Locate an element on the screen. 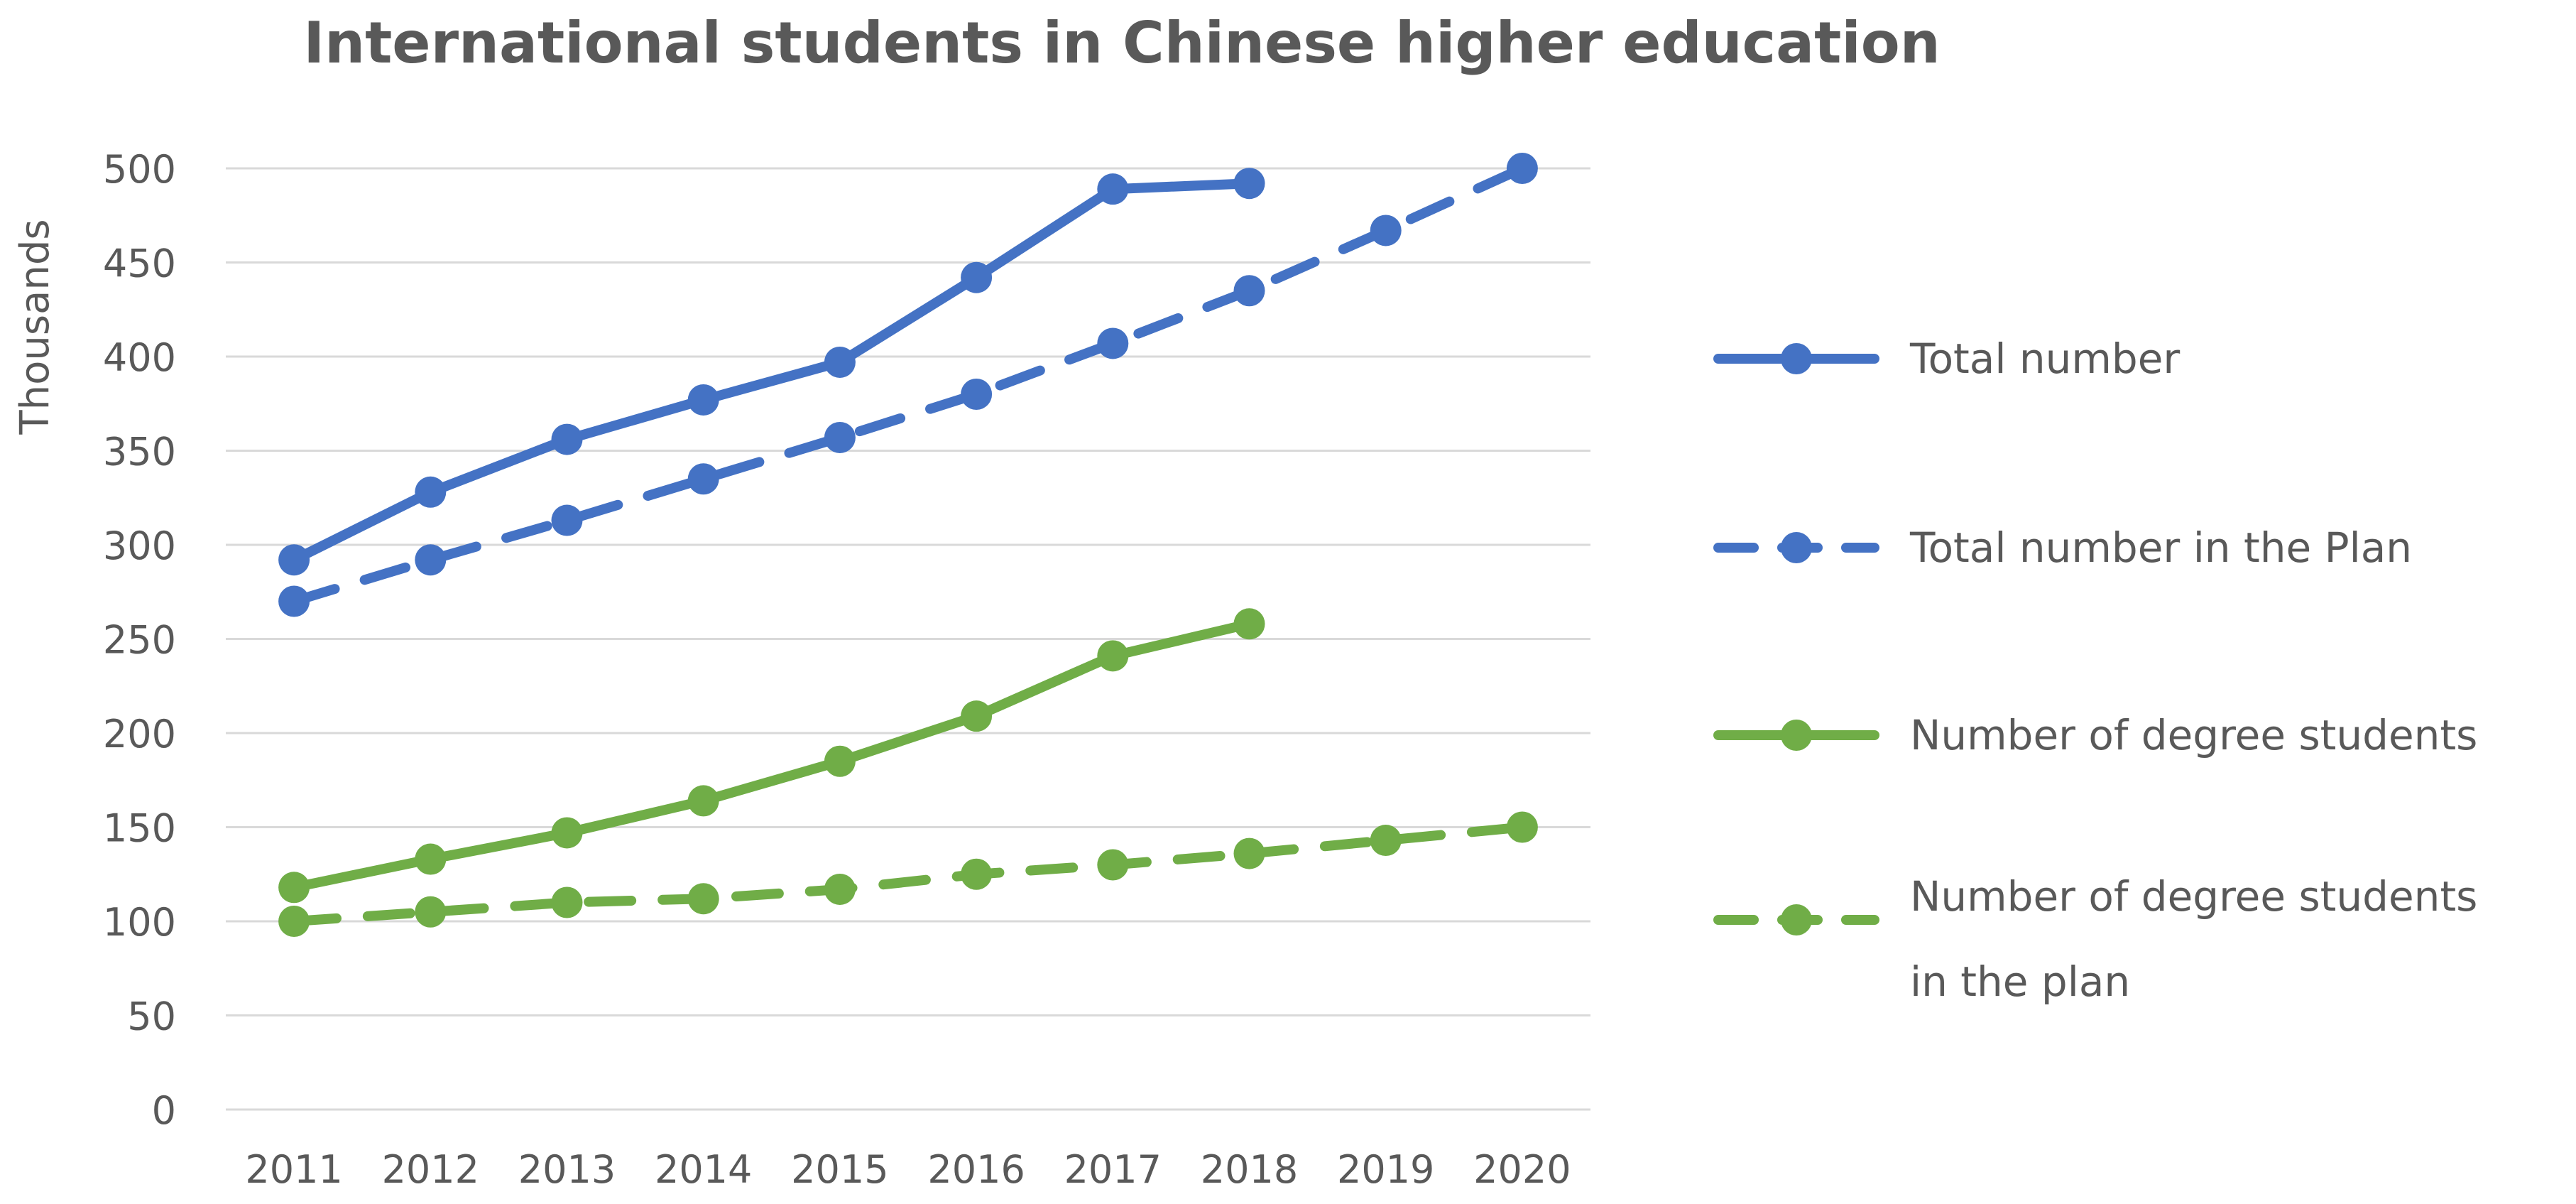  y-tick-label: 400 is located at coordinates (139, 358).